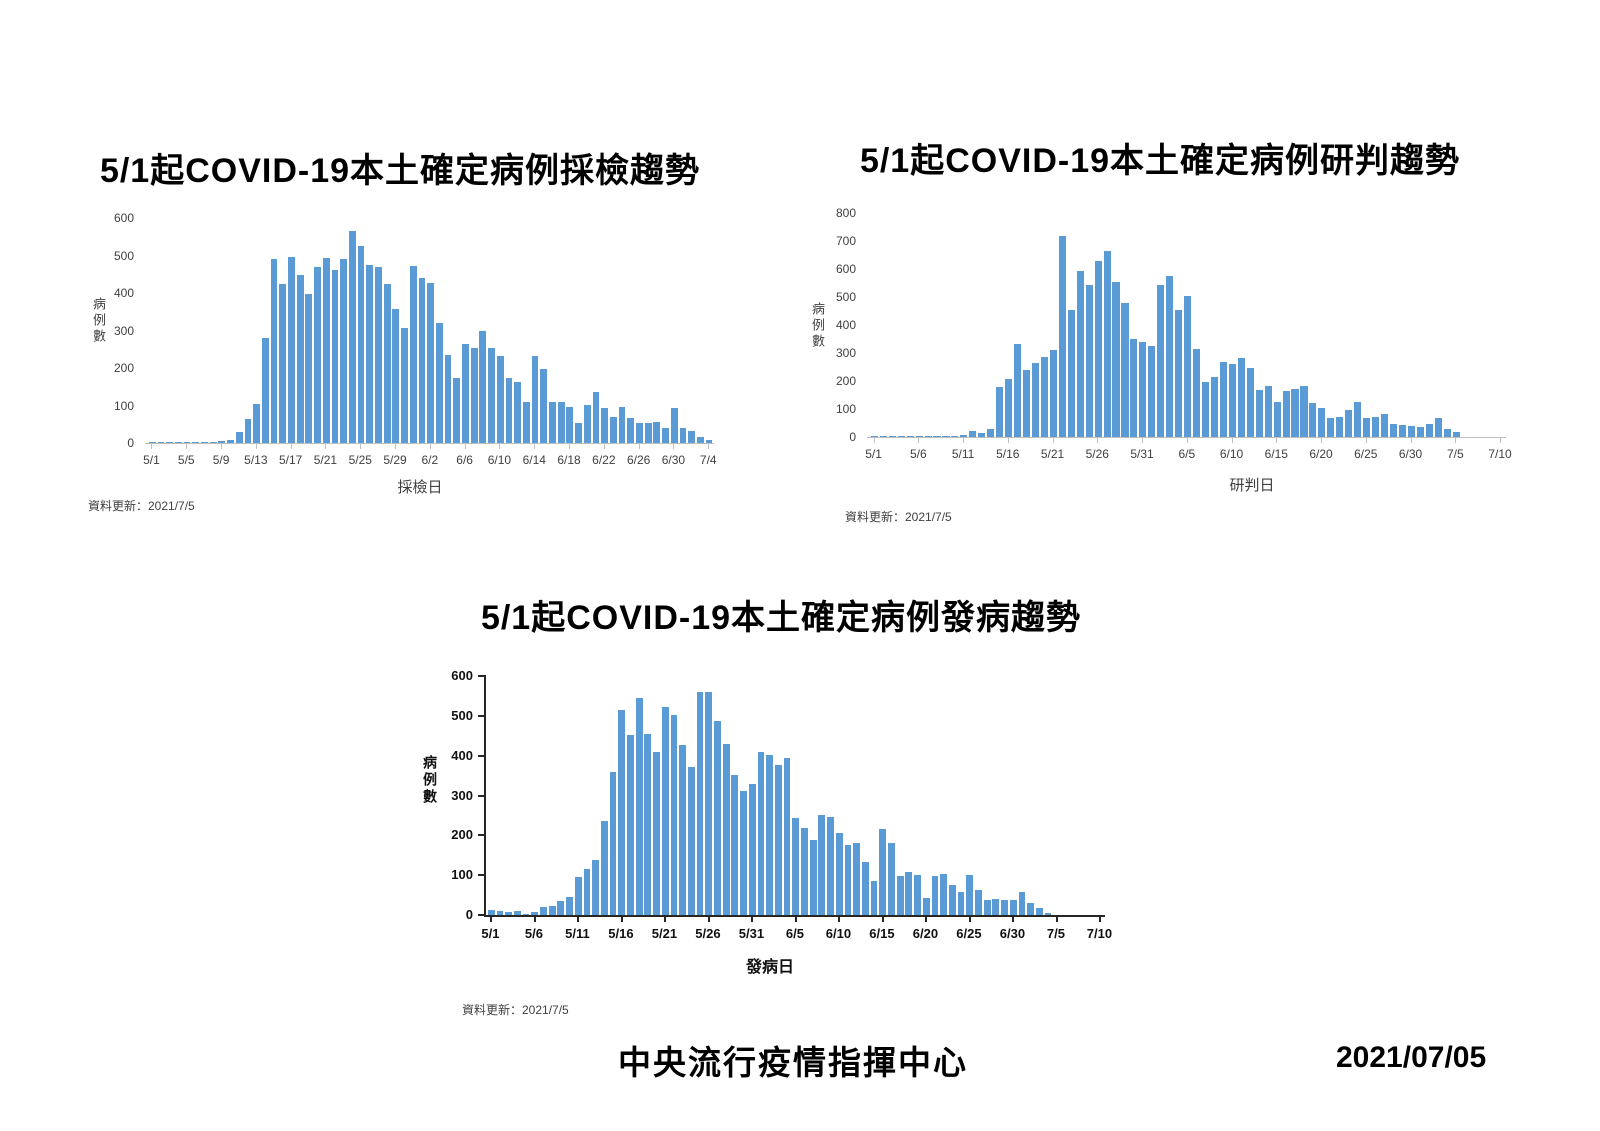  Describe the element at coordinates (1099, 933) in the screenshot. I see `x-tick-label: 7/10` at that location.